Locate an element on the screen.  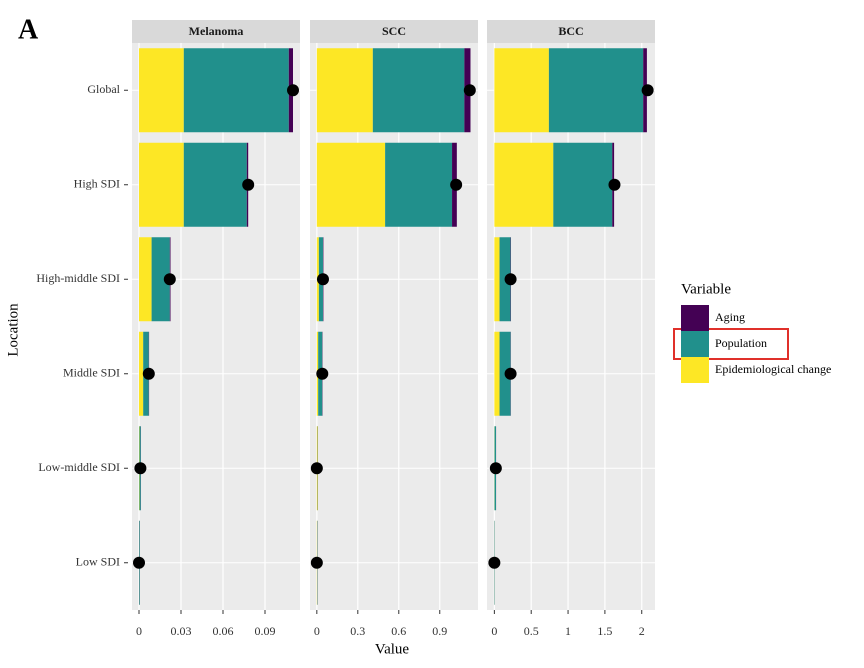
facet-title: BCC is located at coordinates (570, 31).